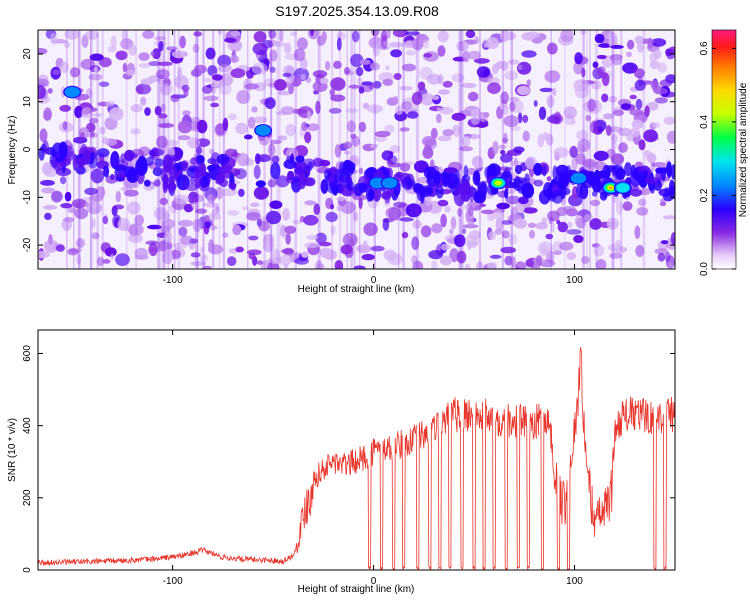 The image size is (750, 600). Describe the element at coordinates (724, 149) in the screenshot. I see `colorbar-gradient` at that location.